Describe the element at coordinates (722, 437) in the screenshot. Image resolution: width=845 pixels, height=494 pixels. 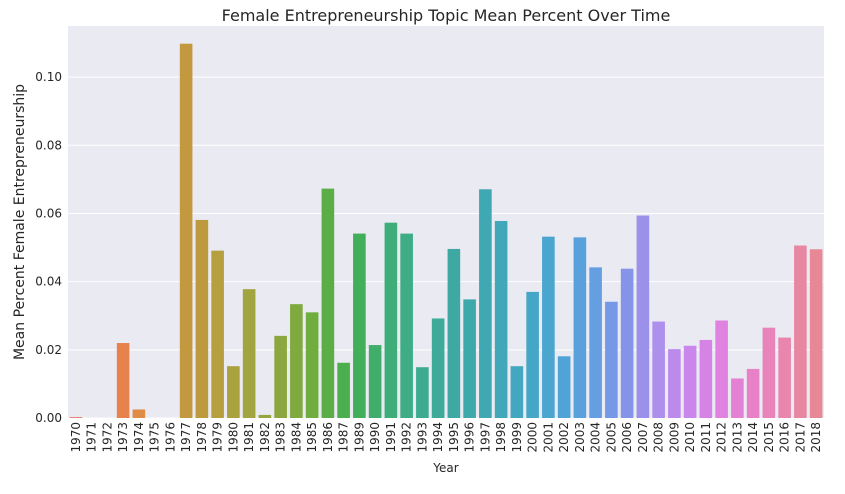
I see `x-tick-label: 2012` at that location.